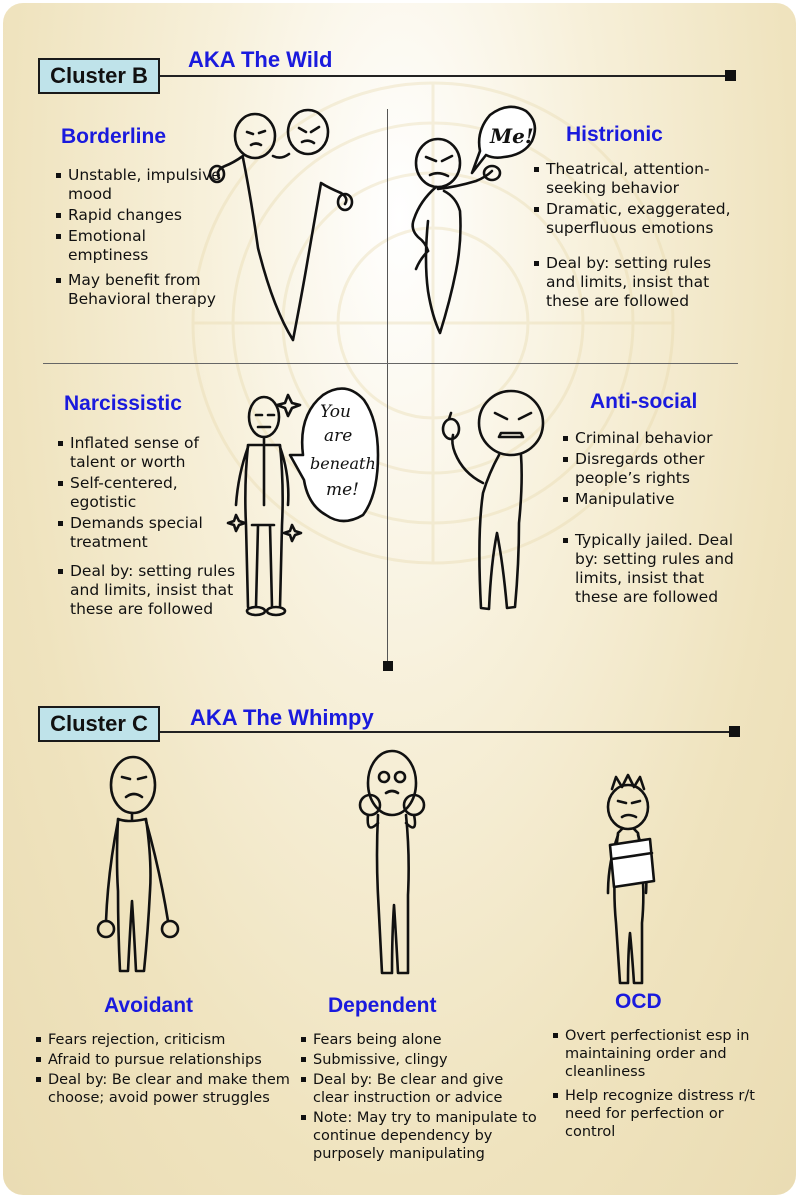 The image size is (800, 1200). What do you see at coordinates (390, 363) in the screenshot?
I see `quadrant-divider-horizontal` at bounding box center [390, 363].